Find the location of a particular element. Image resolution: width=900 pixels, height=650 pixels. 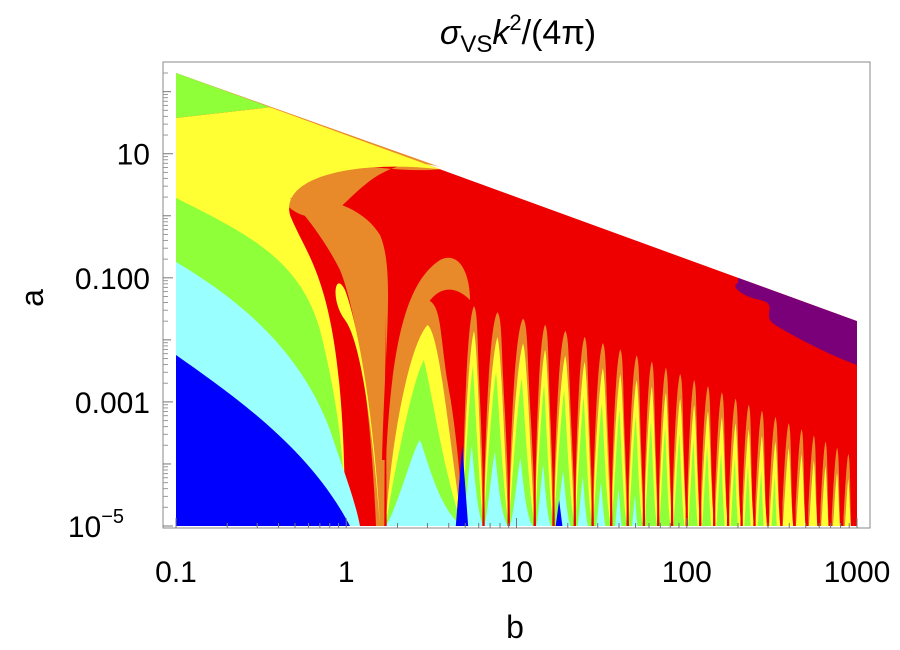

contour-level-yellow-lobe is located at coordinates (357, 404).